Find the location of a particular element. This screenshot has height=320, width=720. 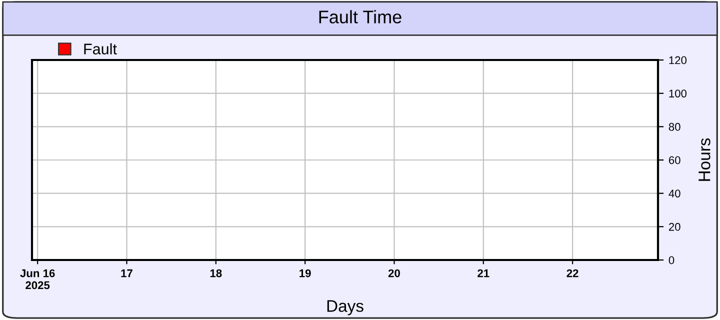

y-tick-label: 80 is located at coordinates (674, 126).